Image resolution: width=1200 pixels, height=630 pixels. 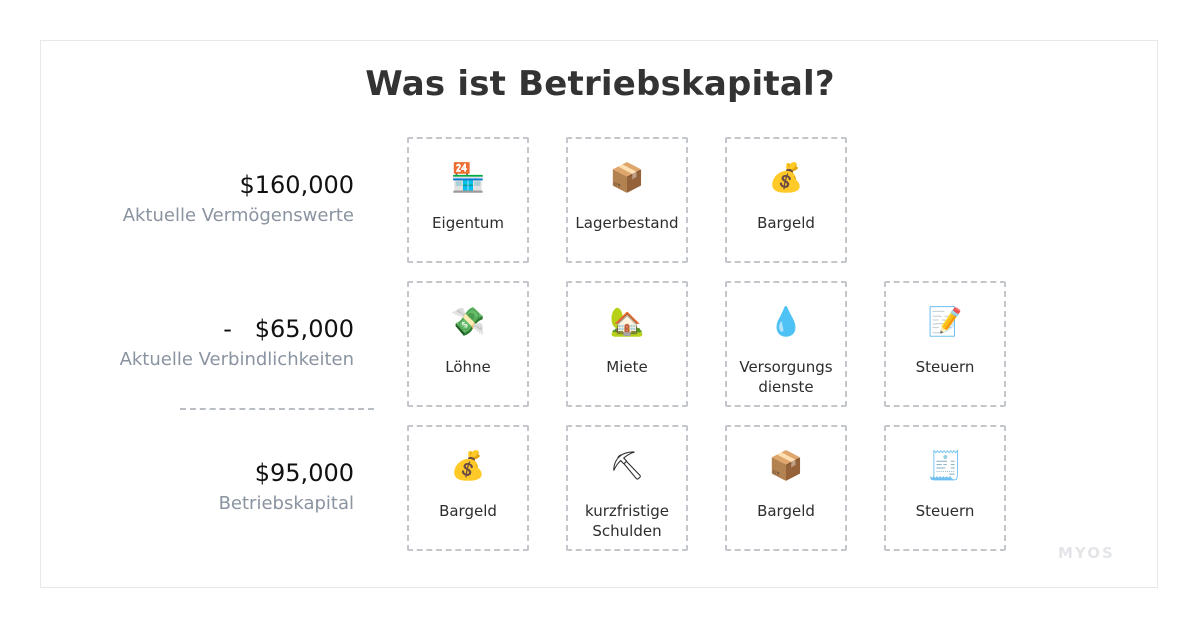 I want to click on page-title: Was ist Betriebskapital?, so click(x=600, y=84).